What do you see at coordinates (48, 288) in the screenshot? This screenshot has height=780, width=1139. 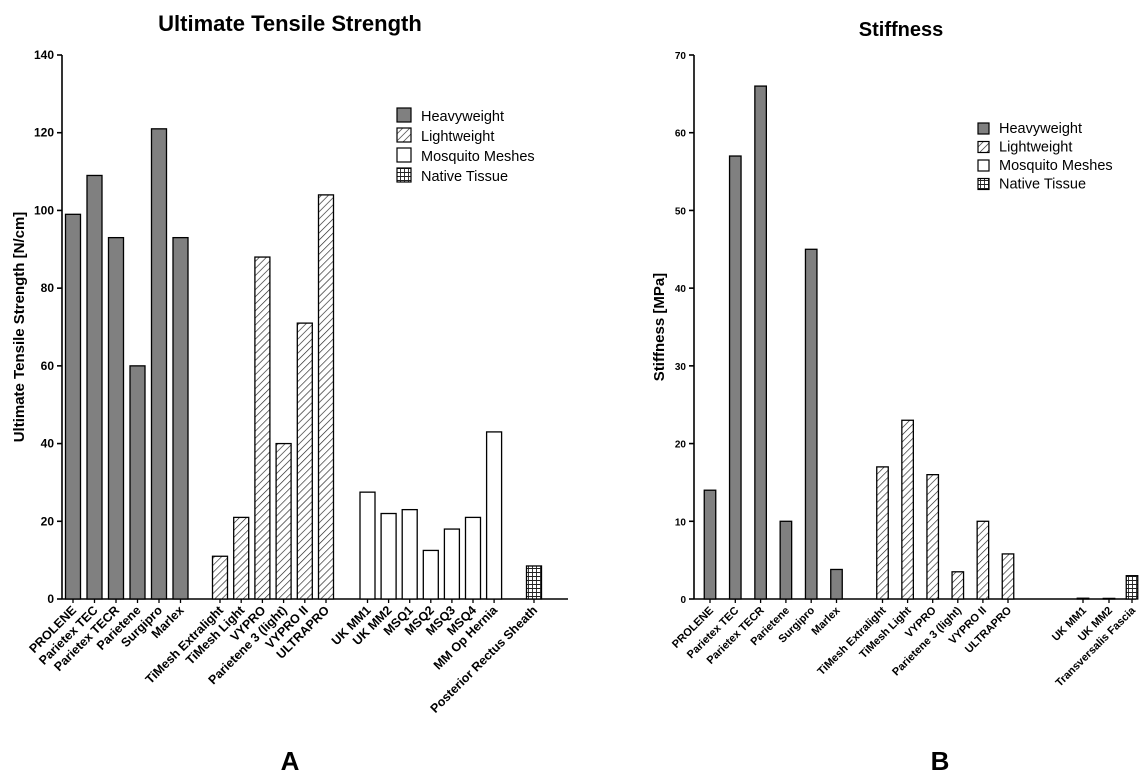 I see `y-tick-label: 80` at bounding box center [48, 288].